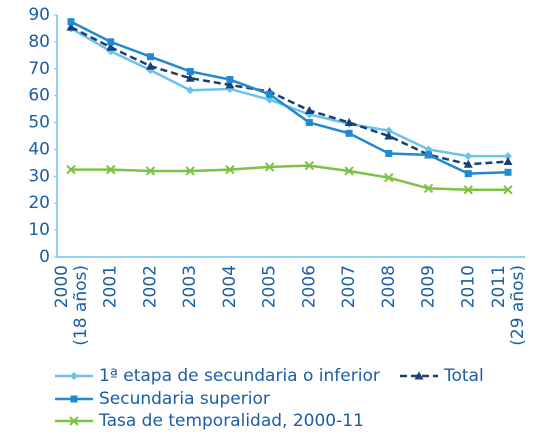 The width and height of the screenshot is (546, 440). What do you see at coordinates (389, 286) in the screenshot?
I see `x-tick-label: 2008` at bounding box center [389, 286].